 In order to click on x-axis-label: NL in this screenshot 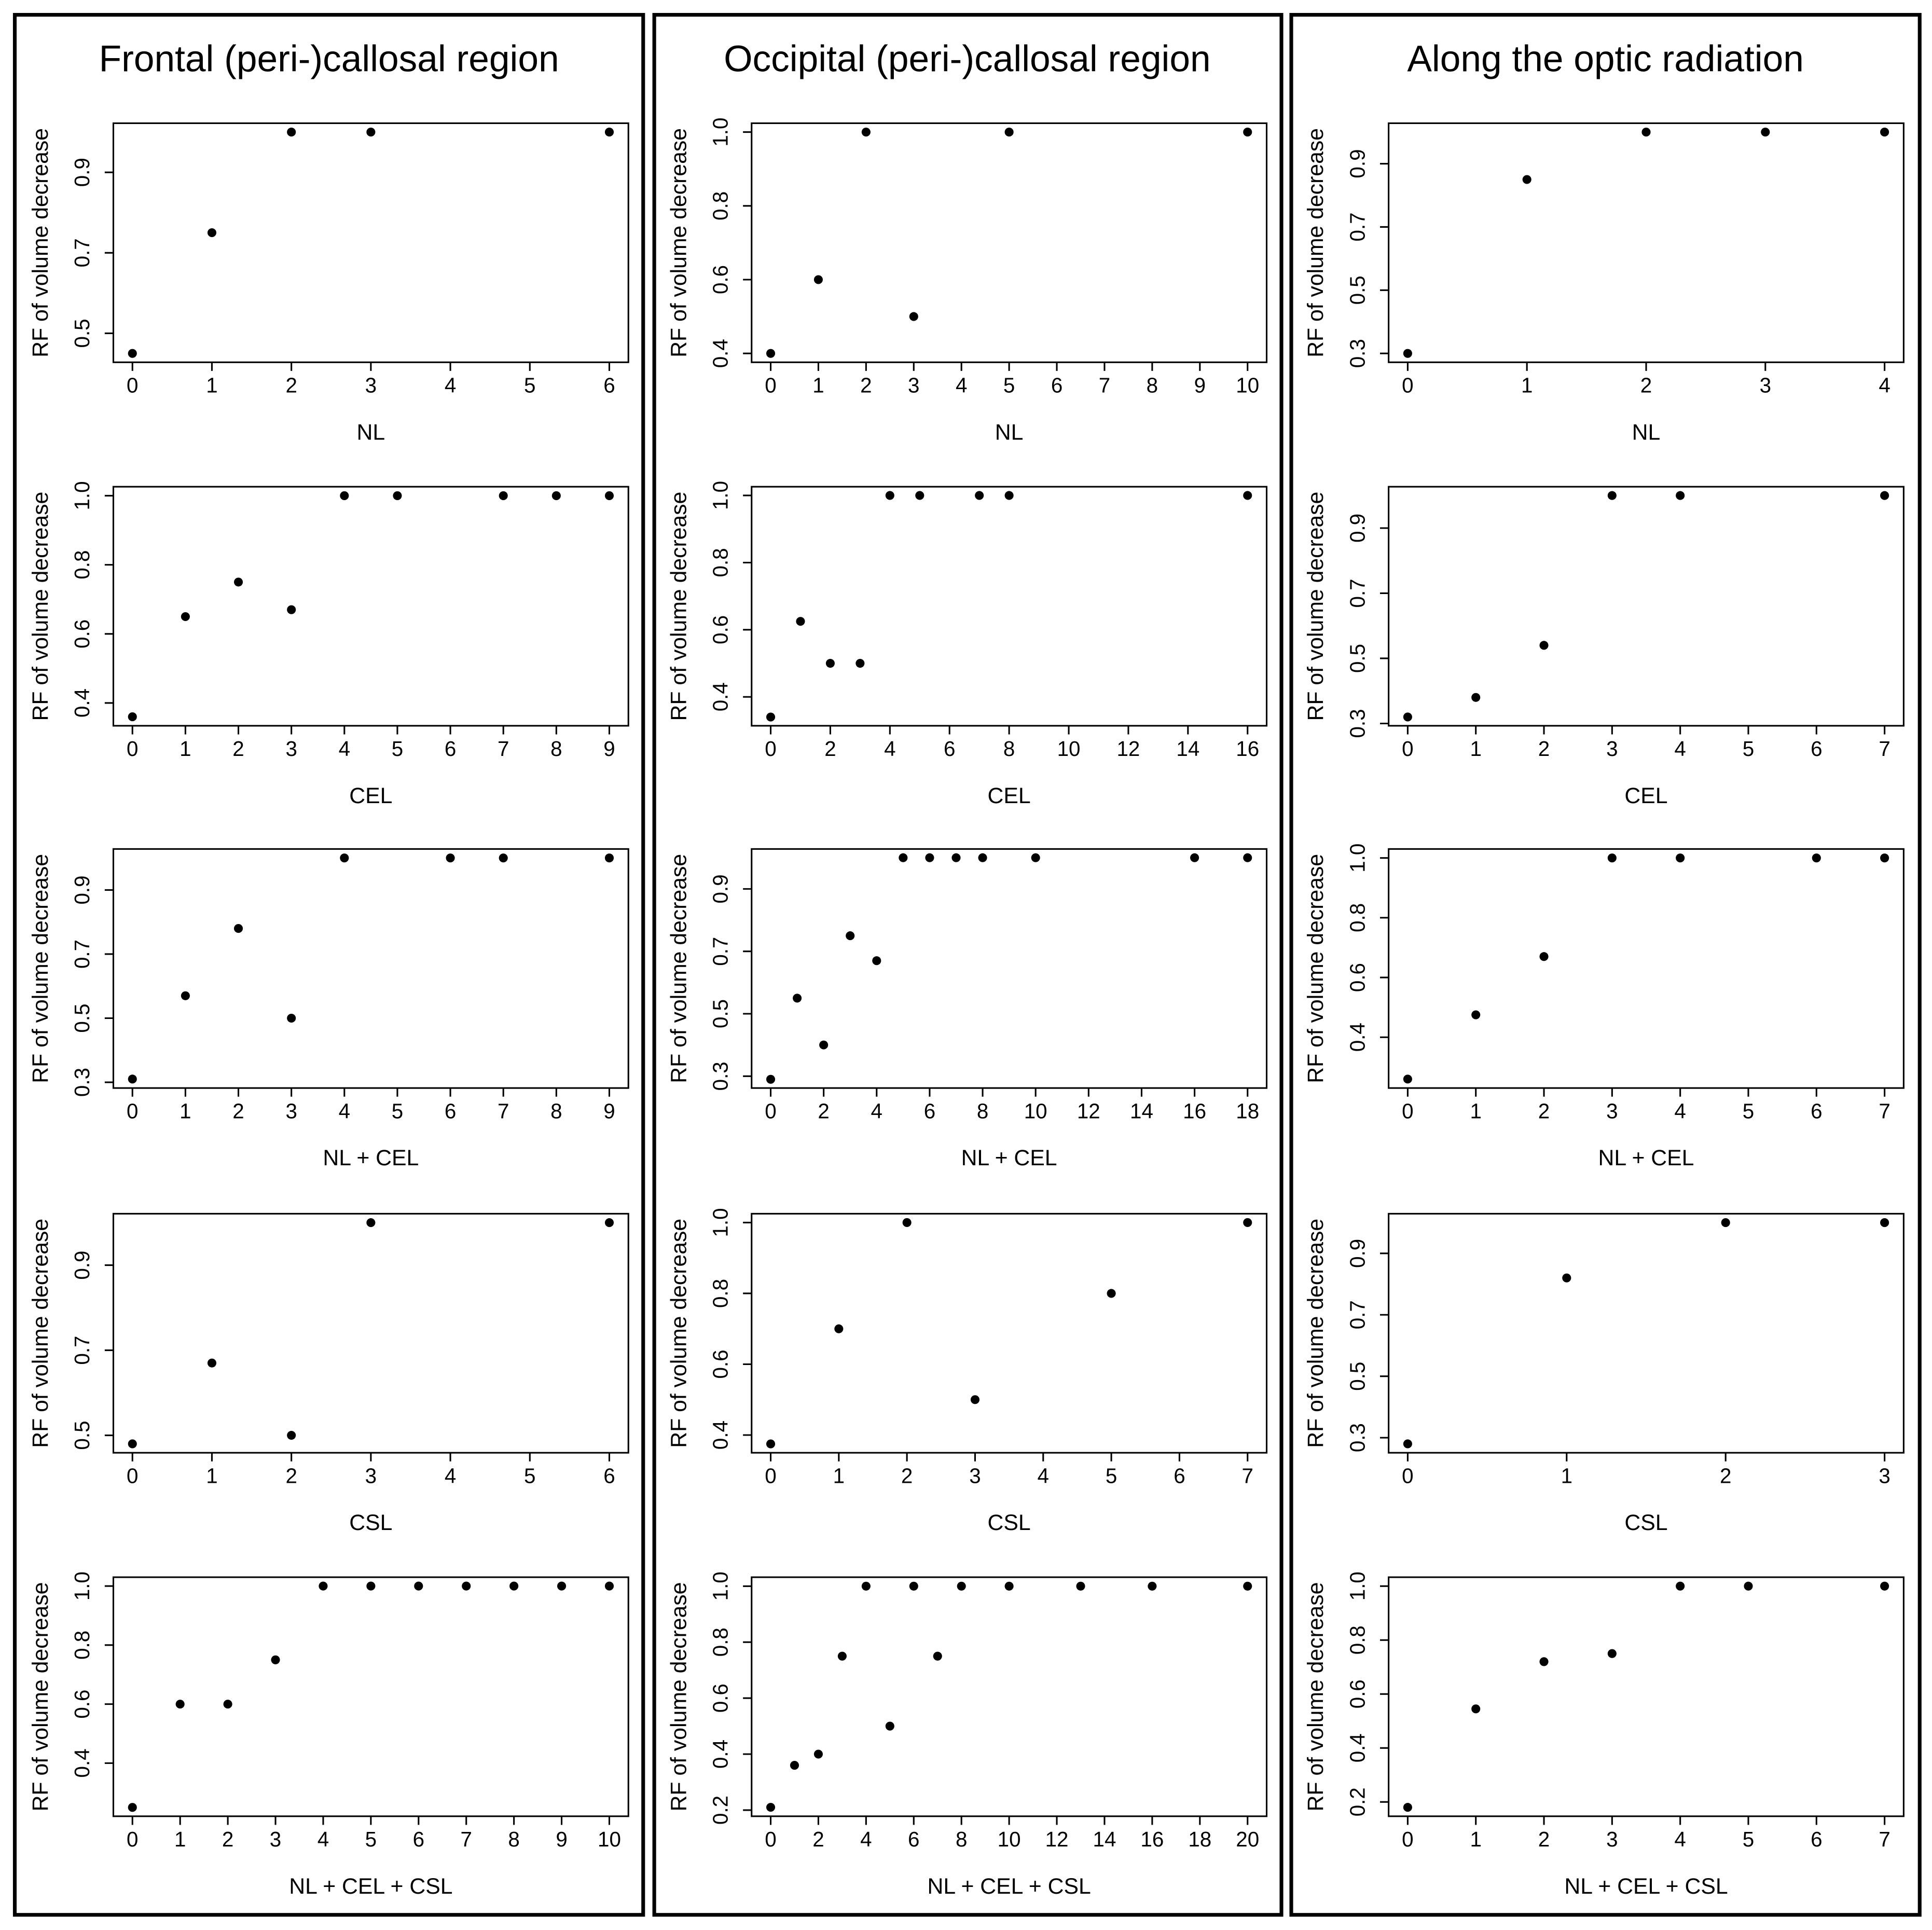, I will do `click(1646, 432)`.